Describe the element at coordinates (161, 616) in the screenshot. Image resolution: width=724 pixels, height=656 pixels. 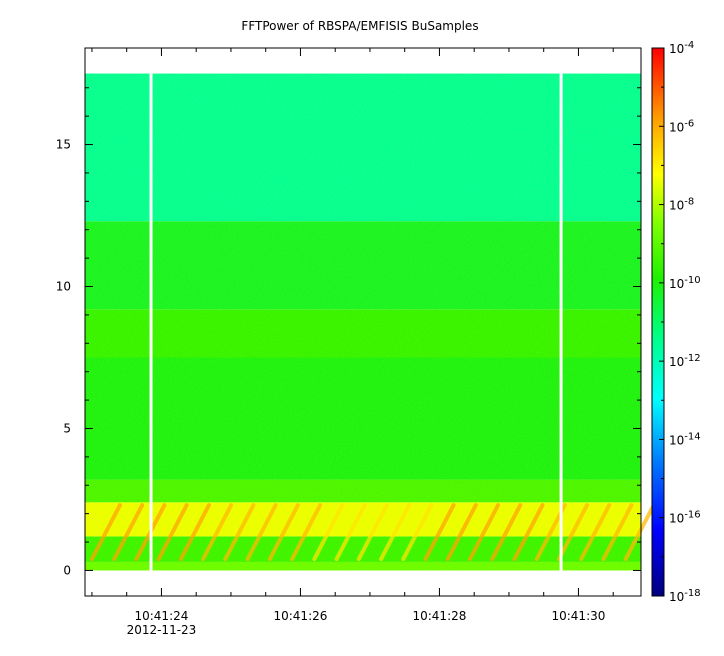
I see `x-tick-label: 10:41:24` at that location.